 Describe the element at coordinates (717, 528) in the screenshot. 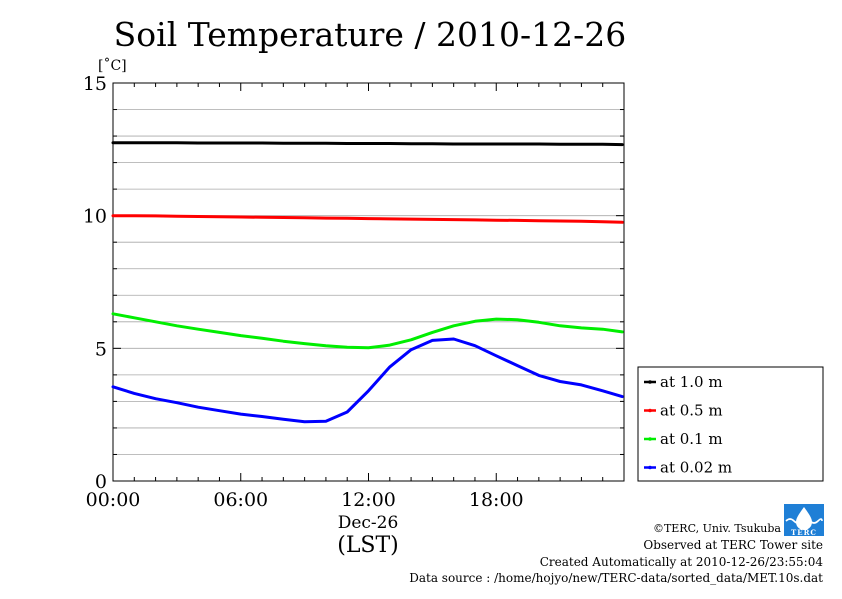

I see `footer-copyright: ©TERC, Univ. Tsukuba` at that location.